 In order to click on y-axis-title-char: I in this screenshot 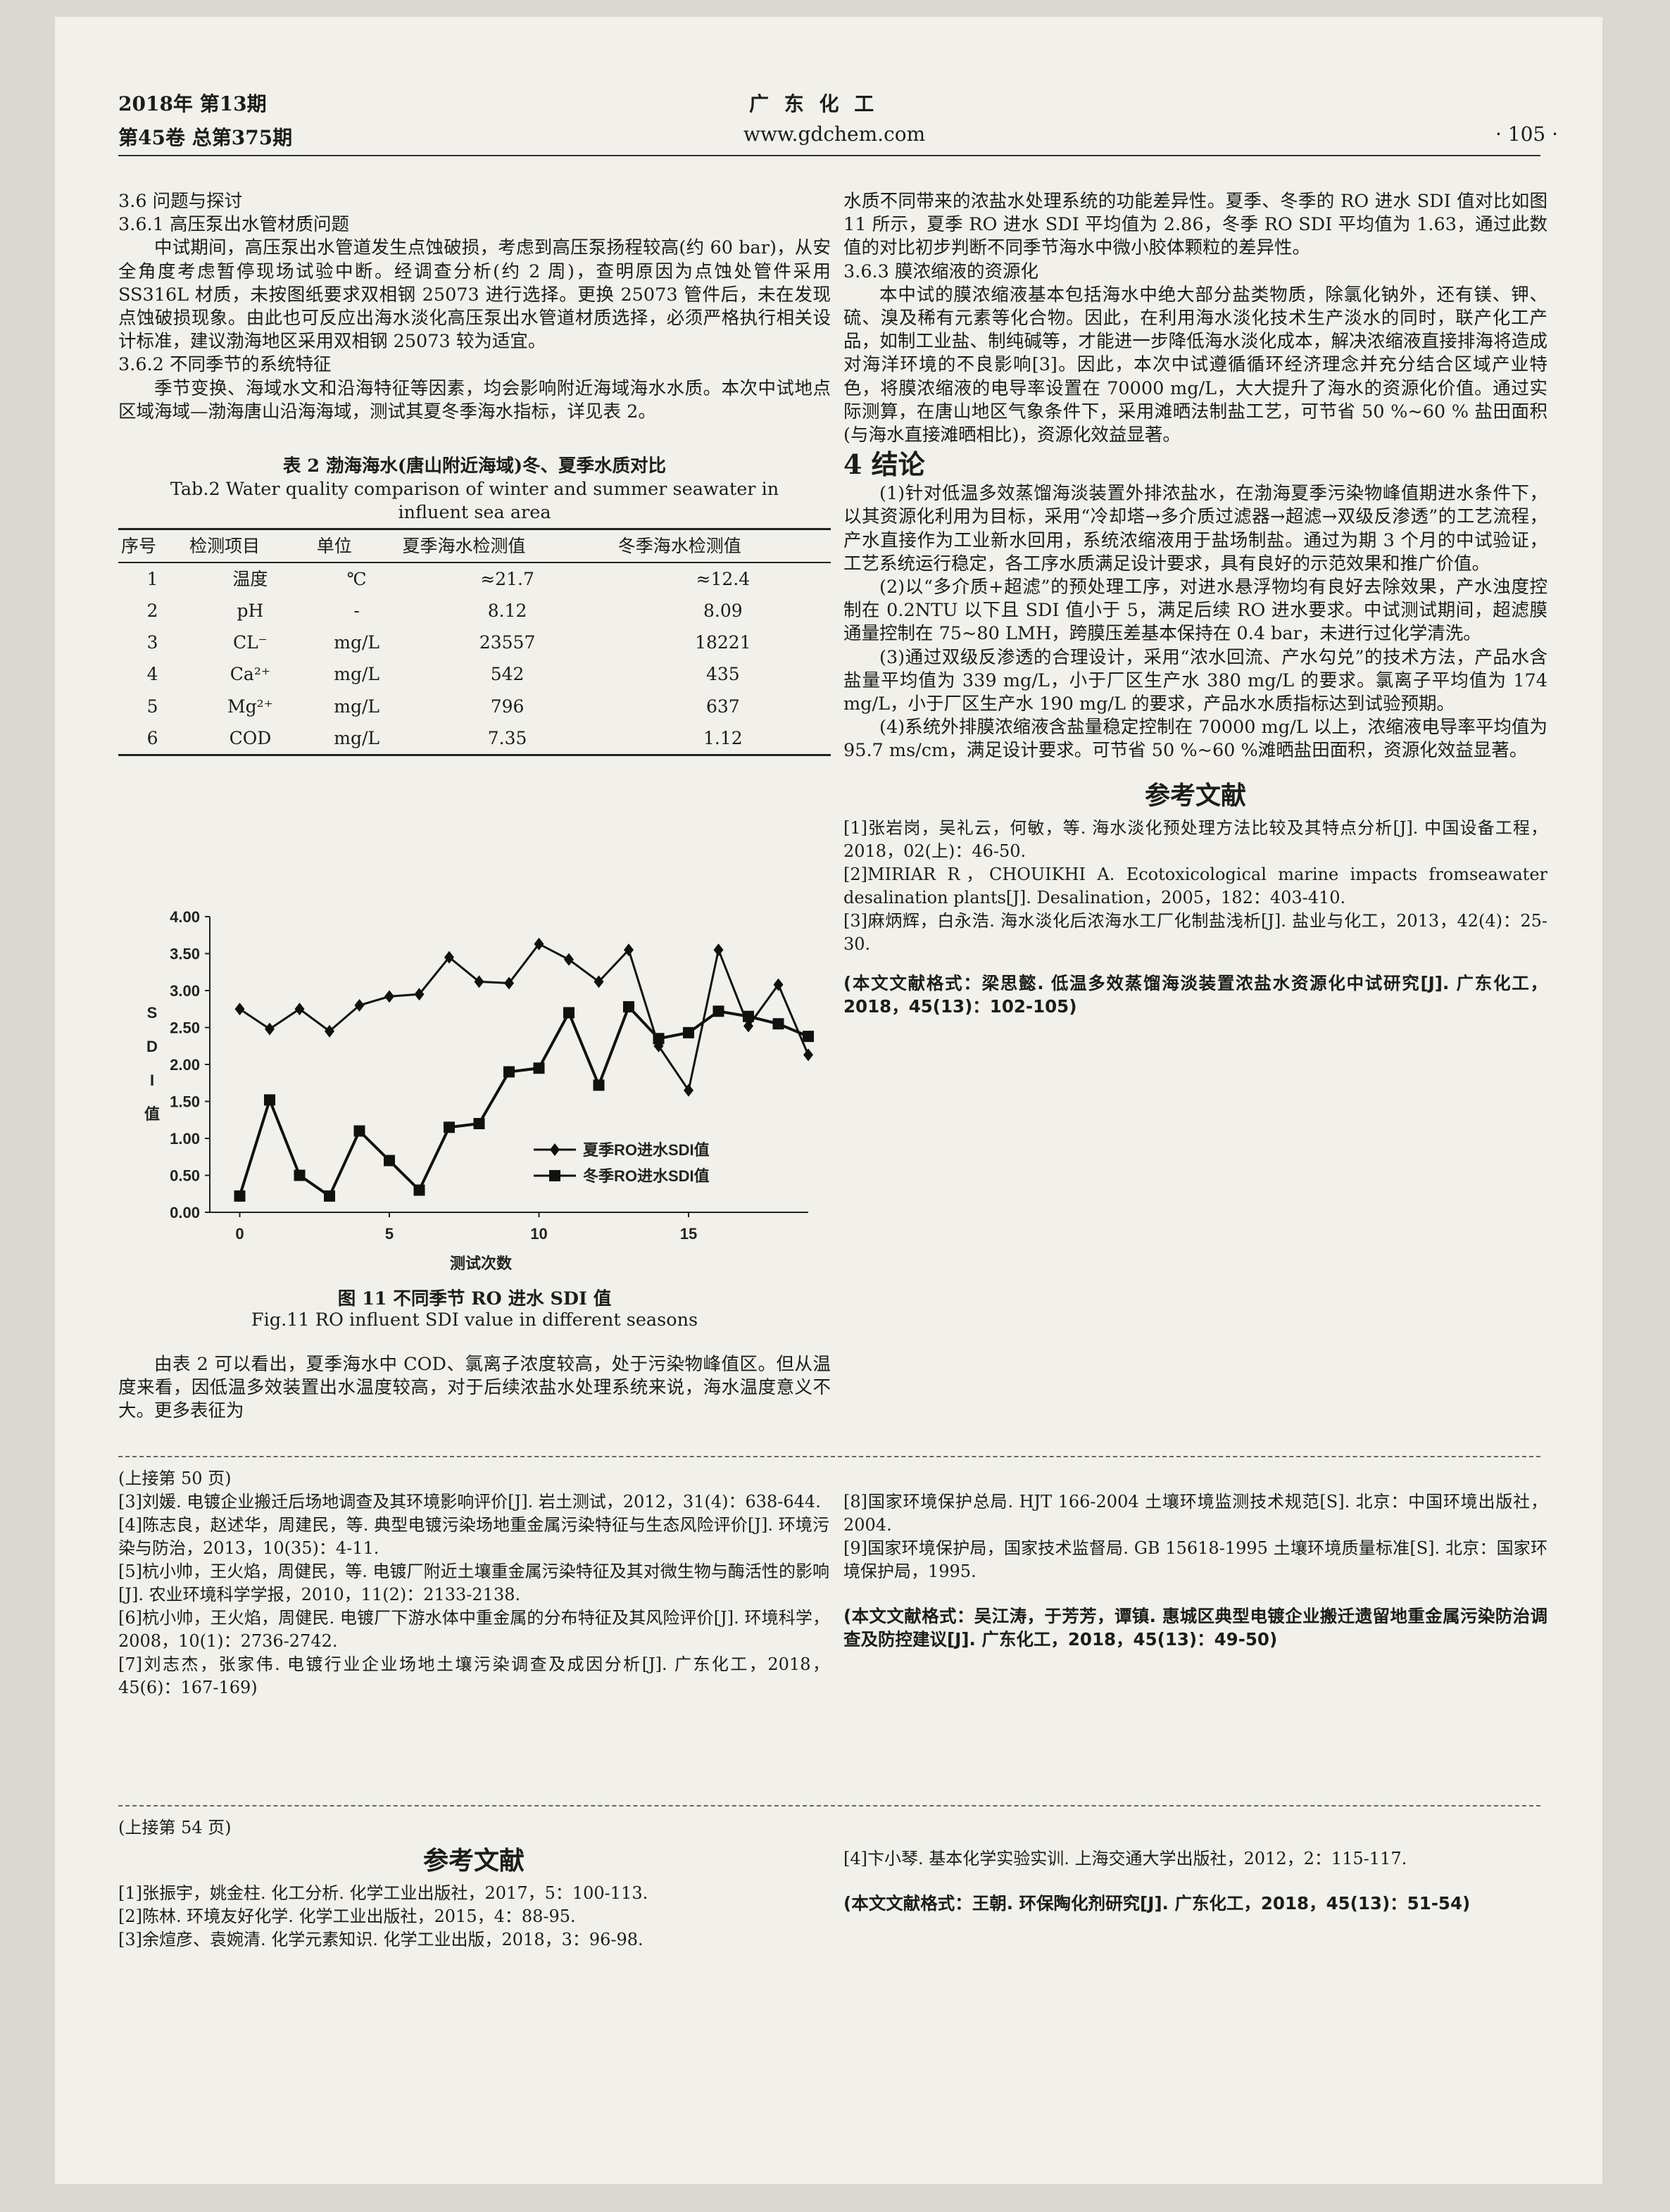, I will do `click(152, 1080)`.